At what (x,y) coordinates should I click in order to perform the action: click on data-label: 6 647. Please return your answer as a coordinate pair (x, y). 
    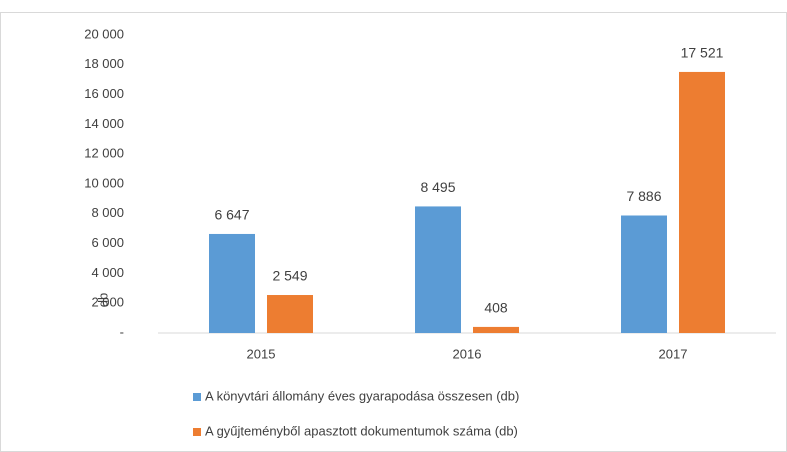
    Looking at the image, I should click on (231, 215).